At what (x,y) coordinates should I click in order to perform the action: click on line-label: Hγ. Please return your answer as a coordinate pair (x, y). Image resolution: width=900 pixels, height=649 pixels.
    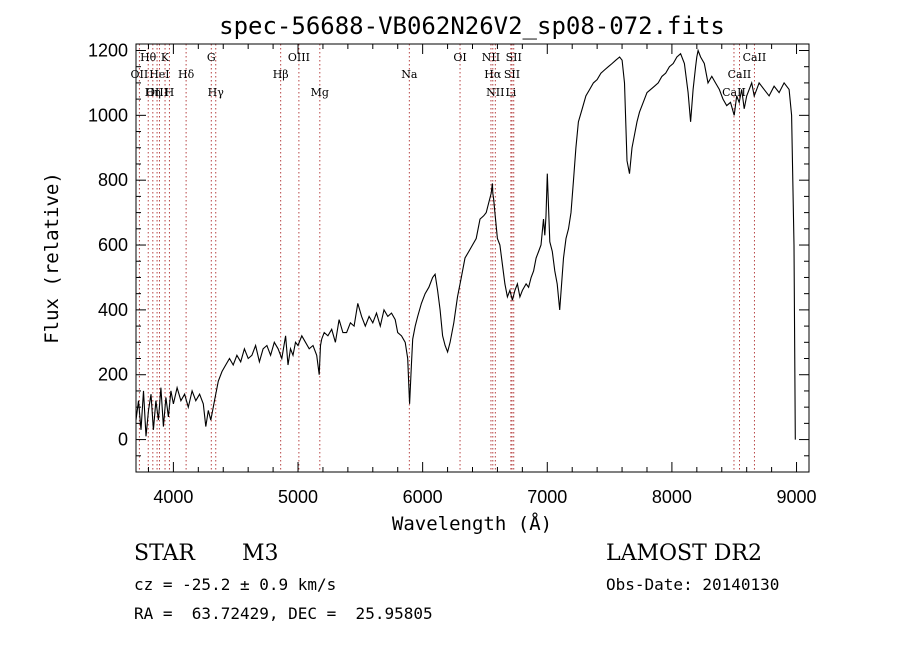
    Looking at the image, I should click on (216, 92).